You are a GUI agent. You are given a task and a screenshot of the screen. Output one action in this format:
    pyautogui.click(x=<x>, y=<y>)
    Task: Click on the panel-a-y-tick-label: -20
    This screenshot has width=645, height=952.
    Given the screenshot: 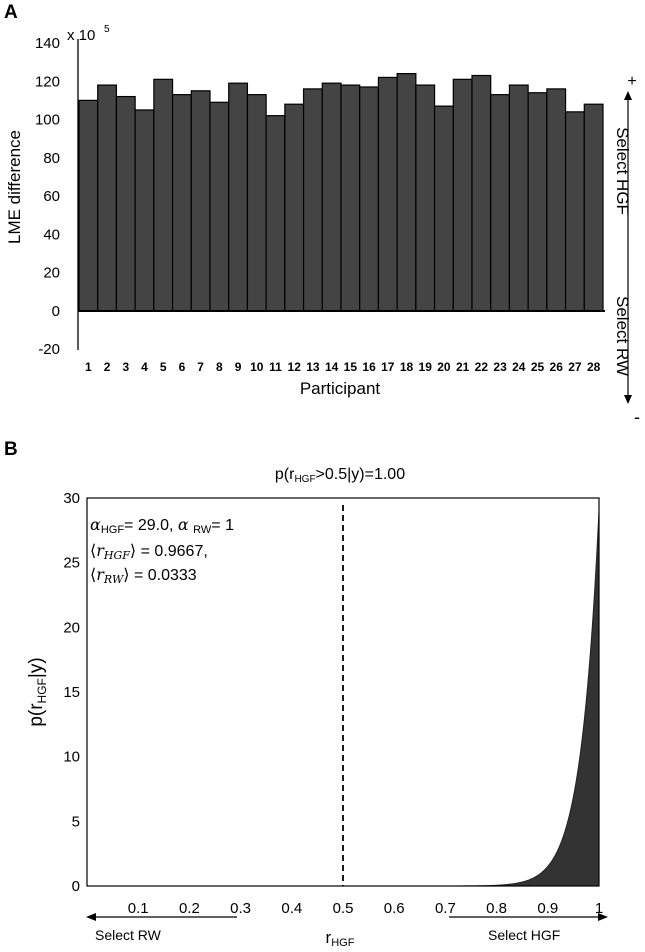 What is the action you would take?
    pyautogui.click(x=49, y=349)
    